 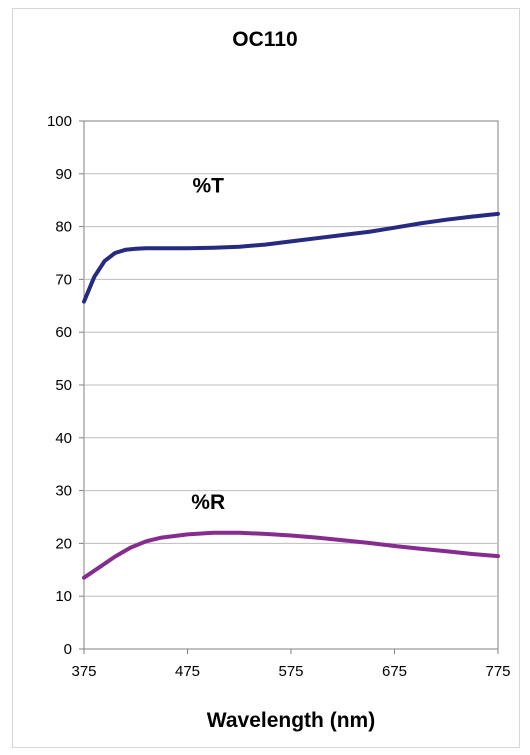 What do you see at coordinates (291, 720) in the screenshot?
I see `x-axis-title: Wavelength (nm)` at bounding box center [291, 720].